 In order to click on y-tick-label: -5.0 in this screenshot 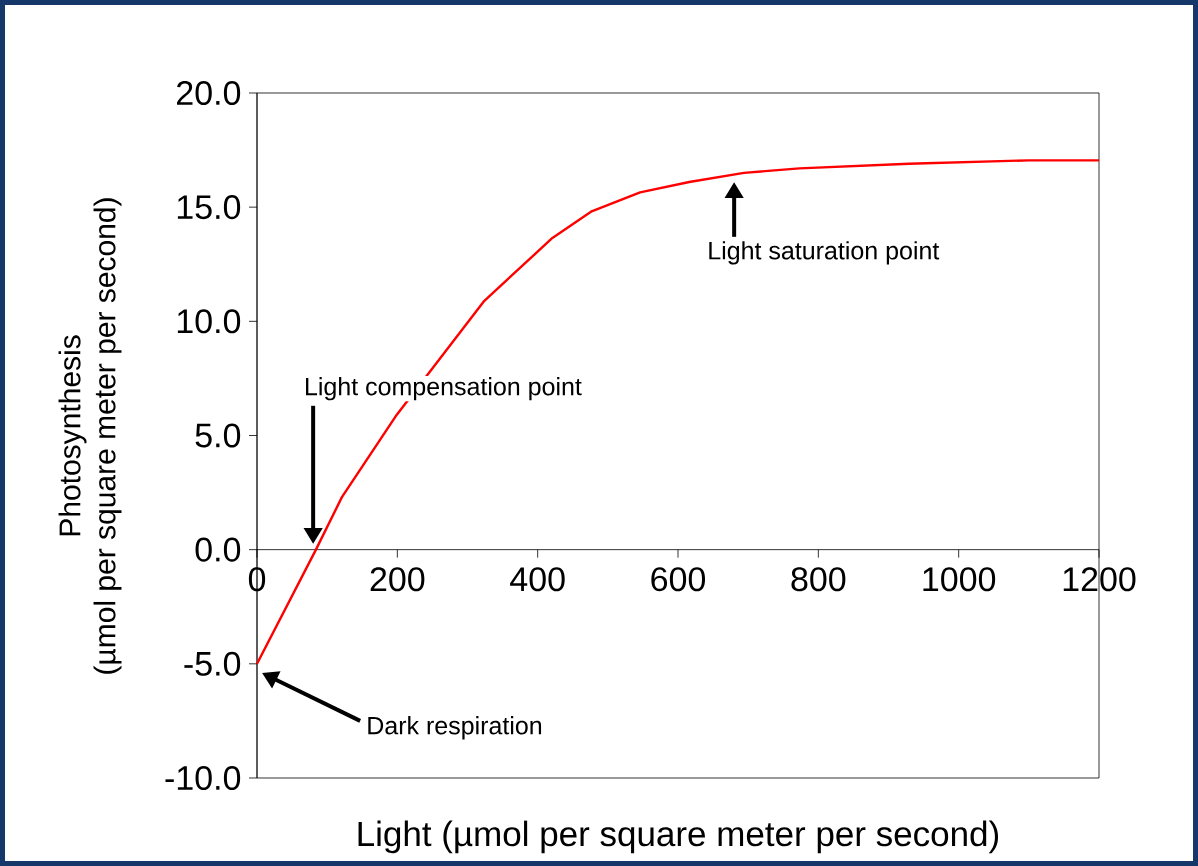, I will do `click(212, 663)`.